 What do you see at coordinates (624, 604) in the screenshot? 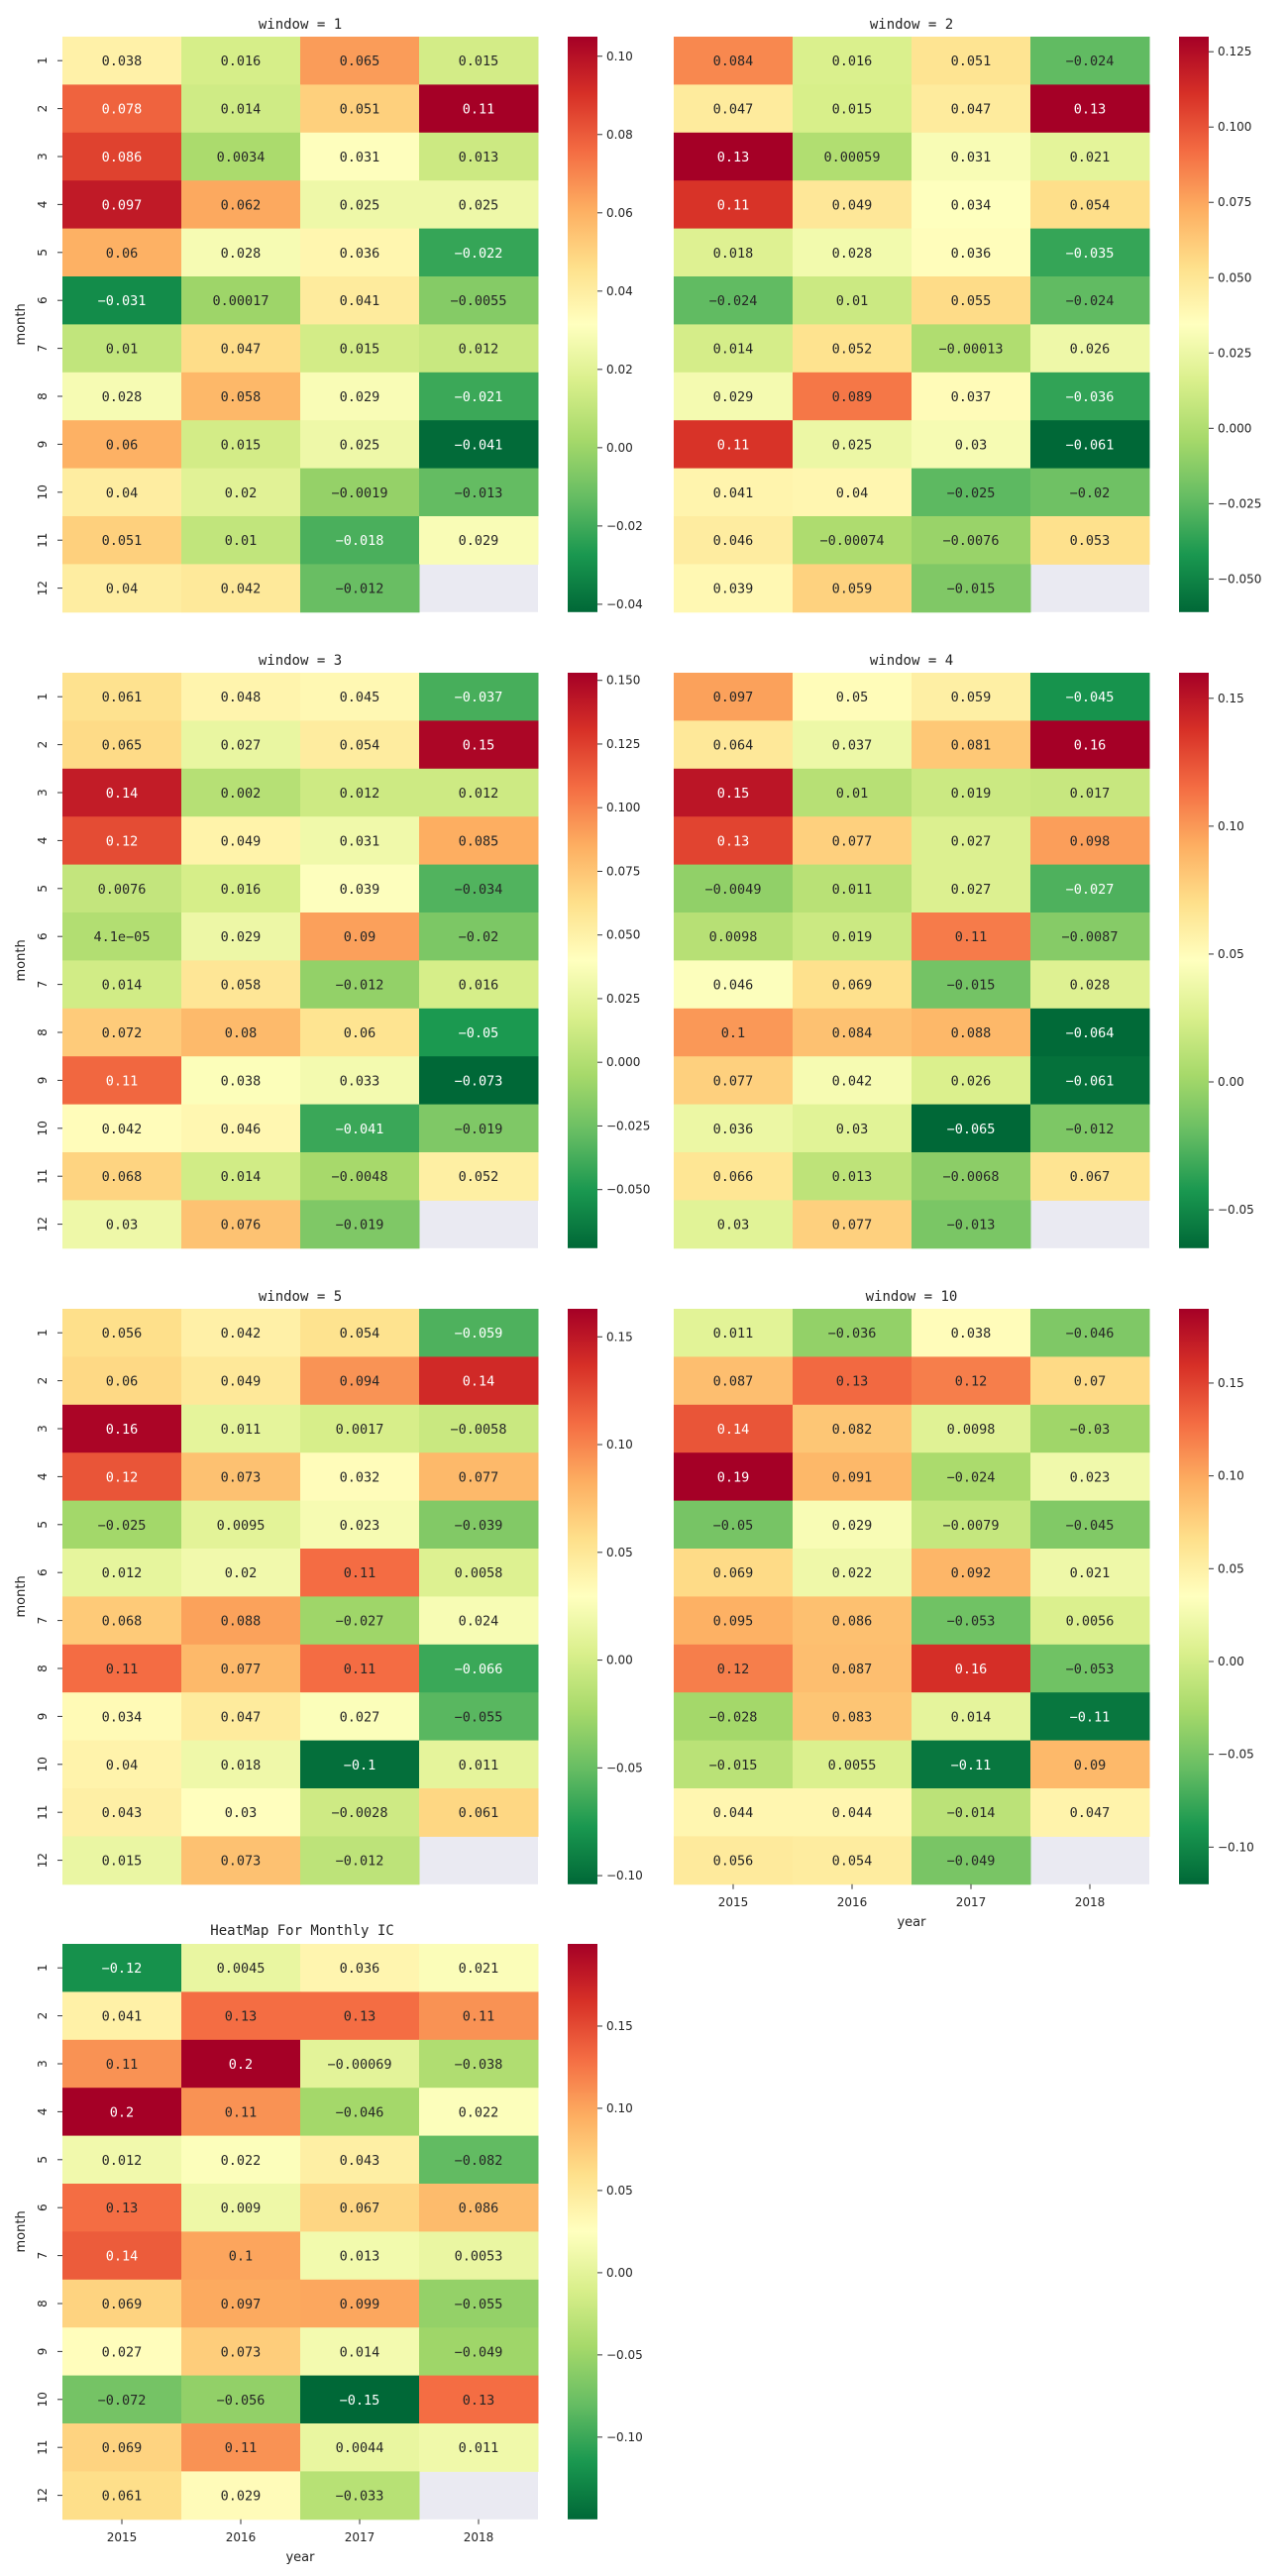
I see `colorbar-tick-label: −0.04` at bounding box center [624, 604].